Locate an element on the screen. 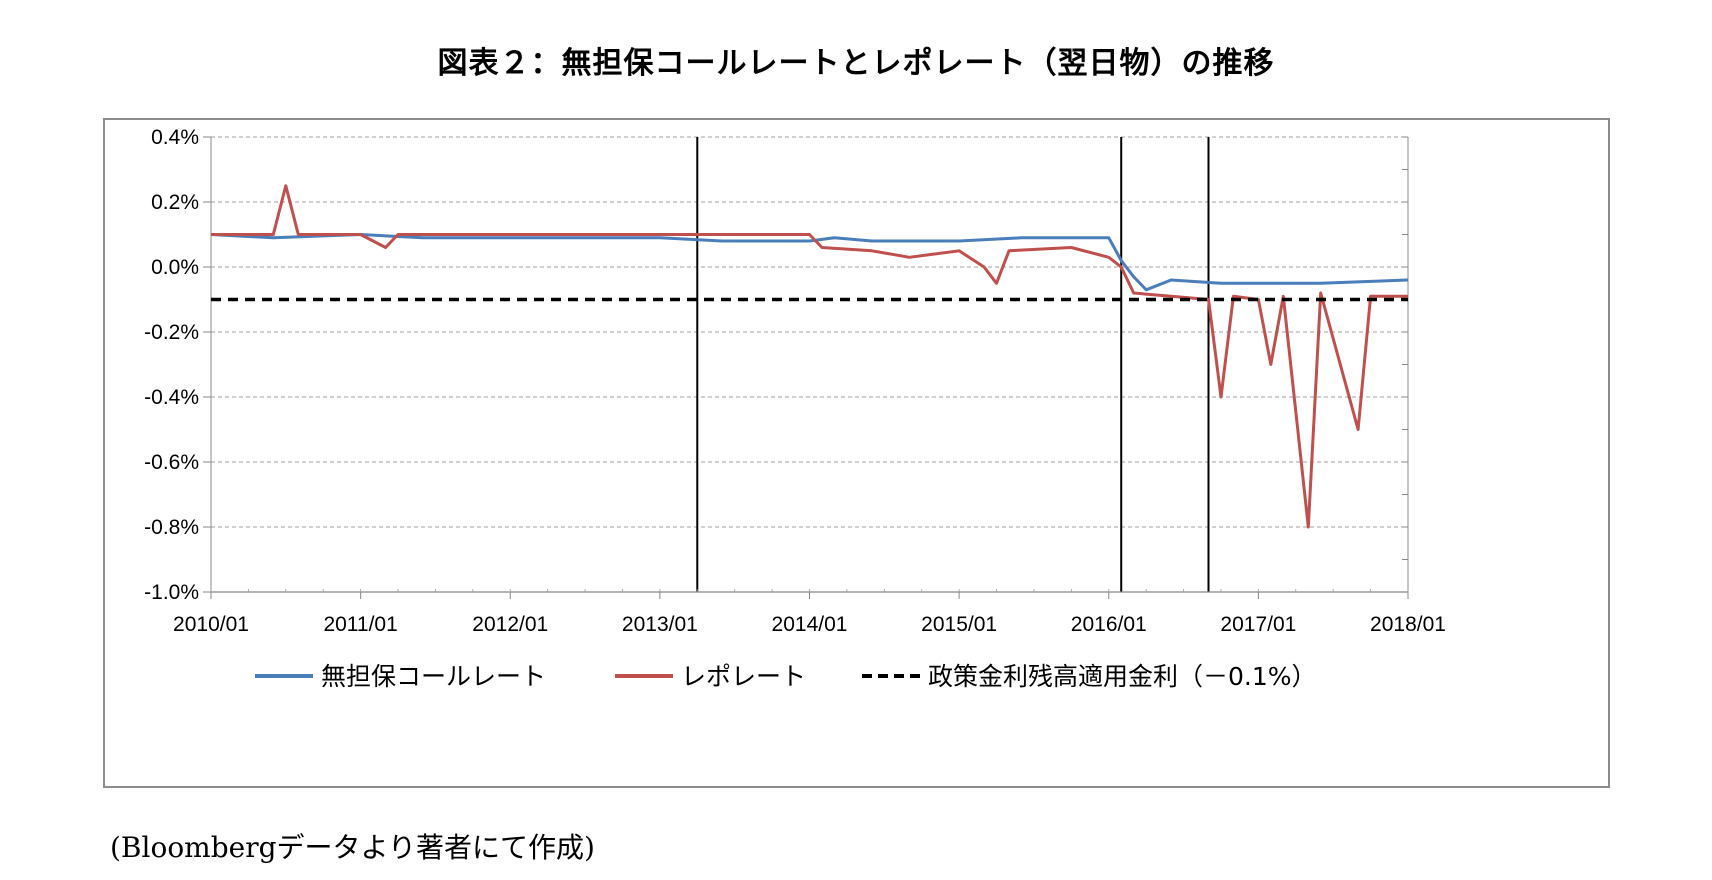 The width and height of the screenshot is (1712, 880). y-tick-label: -0.8% is located at coordinates (171, 527).